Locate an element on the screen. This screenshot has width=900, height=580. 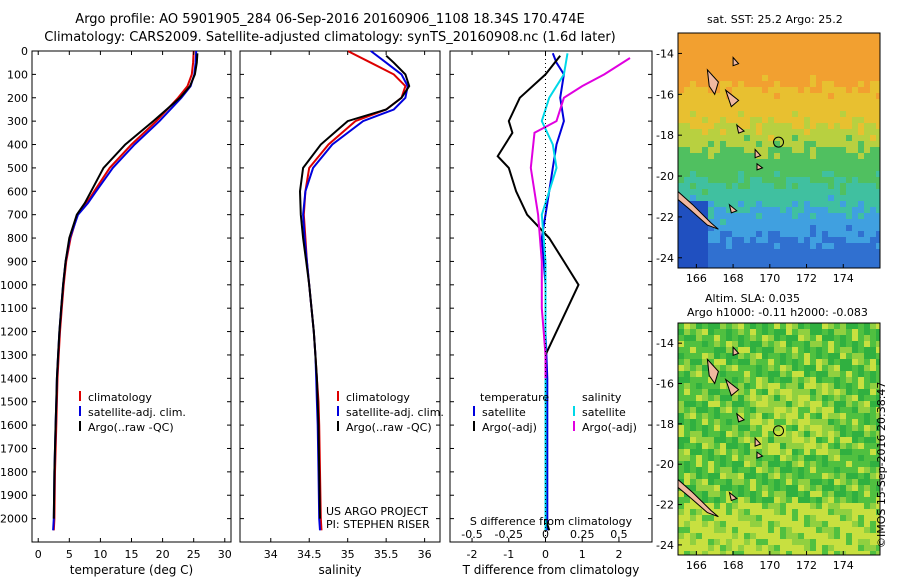
lat-tick-label: -18 is located at coordinates (665, 424).